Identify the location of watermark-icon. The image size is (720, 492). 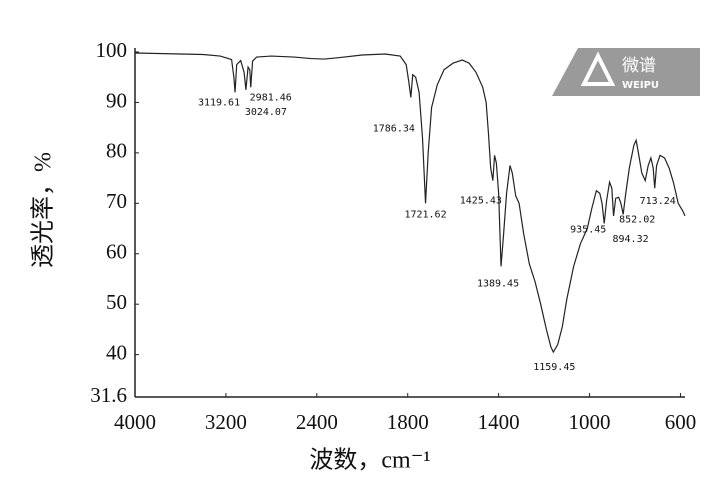
(598, 68).